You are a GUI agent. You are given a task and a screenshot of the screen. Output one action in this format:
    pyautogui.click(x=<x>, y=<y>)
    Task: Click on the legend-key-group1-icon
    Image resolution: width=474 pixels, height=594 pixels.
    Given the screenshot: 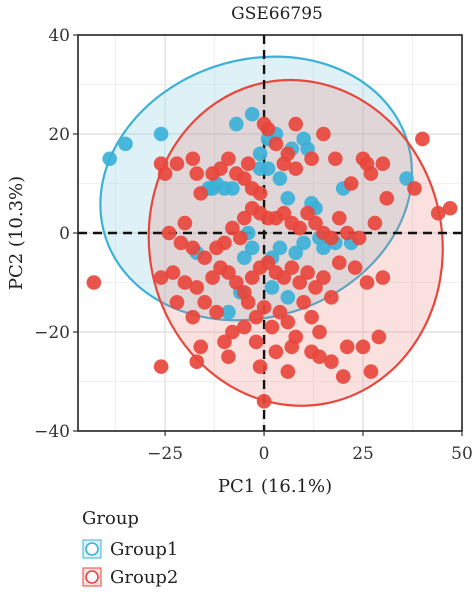 What is the action you would take?
    pyautogui.click(x=92, y=549)
    